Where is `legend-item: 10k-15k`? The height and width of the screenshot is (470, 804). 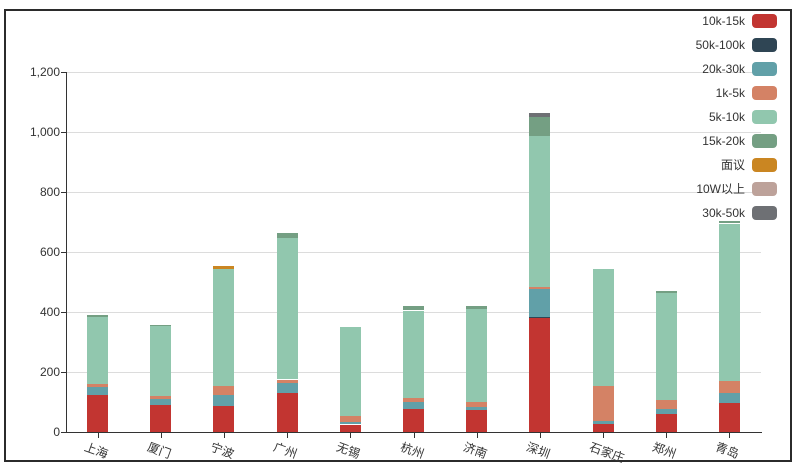 legend-item: 10k-15k is located at coordinates (739, 21).